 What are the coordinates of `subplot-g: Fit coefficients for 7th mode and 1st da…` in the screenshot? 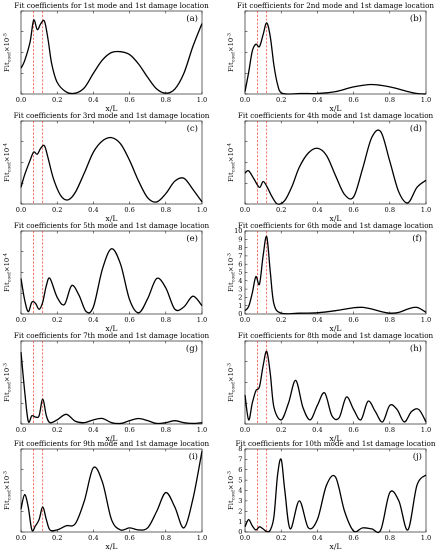 It's located at (105, 387).